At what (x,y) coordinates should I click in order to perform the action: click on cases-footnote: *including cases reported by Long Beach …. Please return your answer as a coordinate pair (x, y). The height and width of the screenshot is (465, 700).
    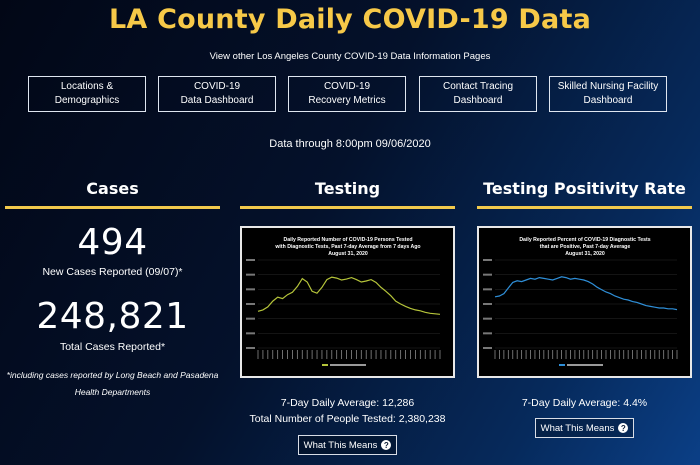
    Looking at the image, I should click on (112, 375).